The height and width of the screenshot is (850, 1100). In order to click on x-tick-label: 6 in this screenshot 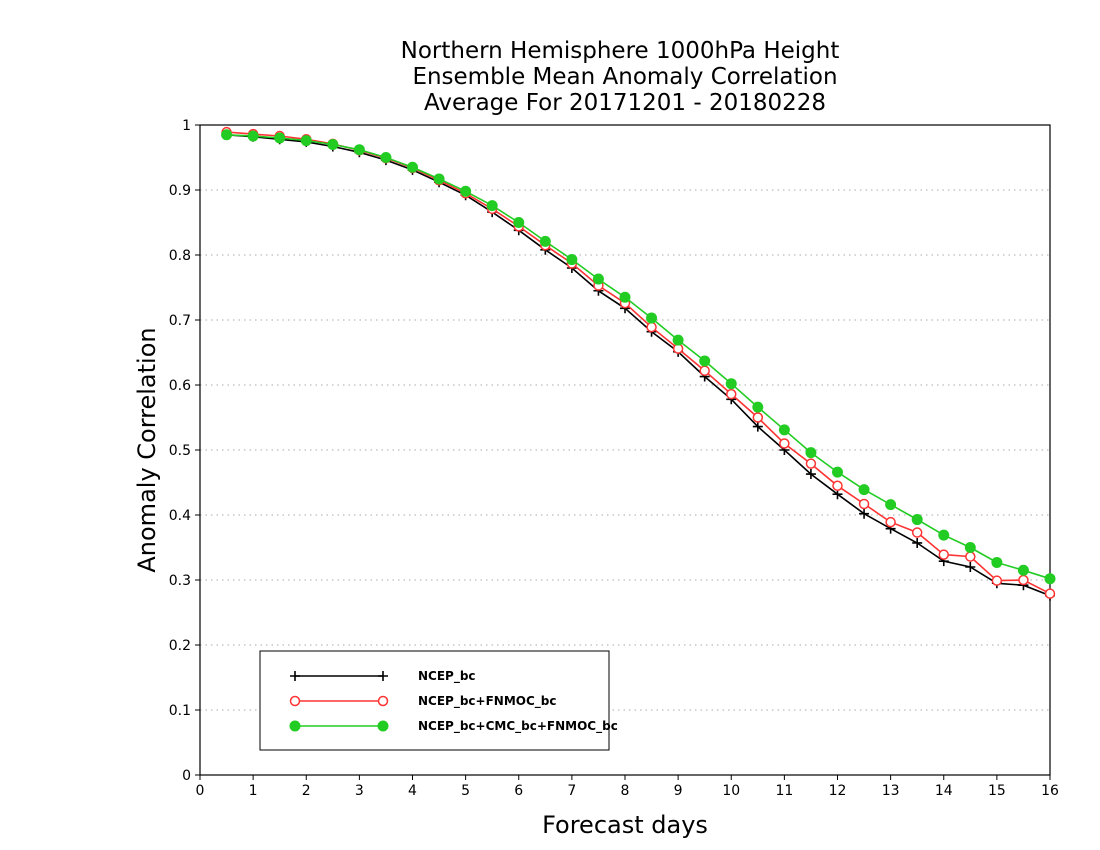, I will do `click(518, 791)`.